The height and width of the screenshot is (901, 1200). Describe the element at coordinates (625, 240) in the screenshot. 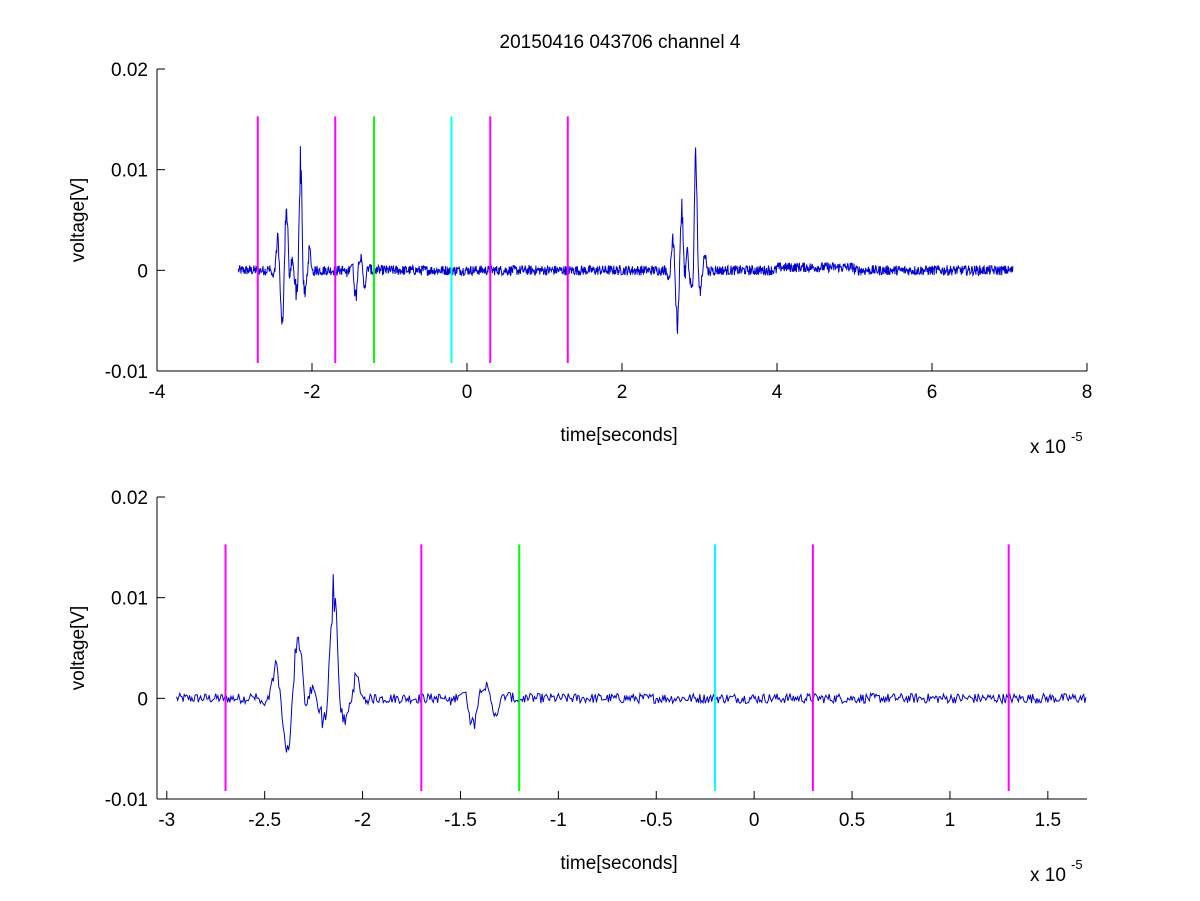

I see `signal-line` at that location.